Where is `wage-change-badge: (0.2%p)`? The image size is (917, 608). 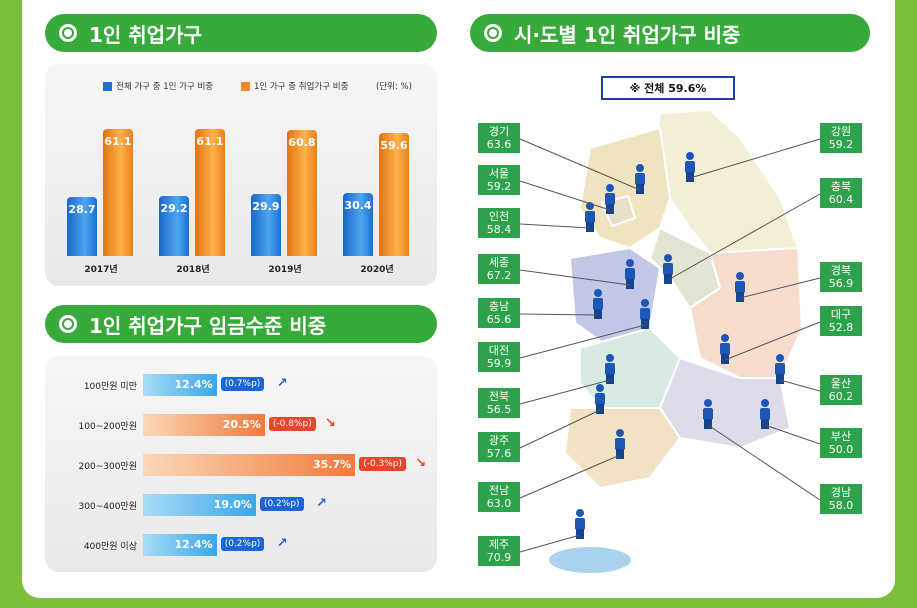 wage-change-badge: (0.2%p) is located at coordinates (281, 504).